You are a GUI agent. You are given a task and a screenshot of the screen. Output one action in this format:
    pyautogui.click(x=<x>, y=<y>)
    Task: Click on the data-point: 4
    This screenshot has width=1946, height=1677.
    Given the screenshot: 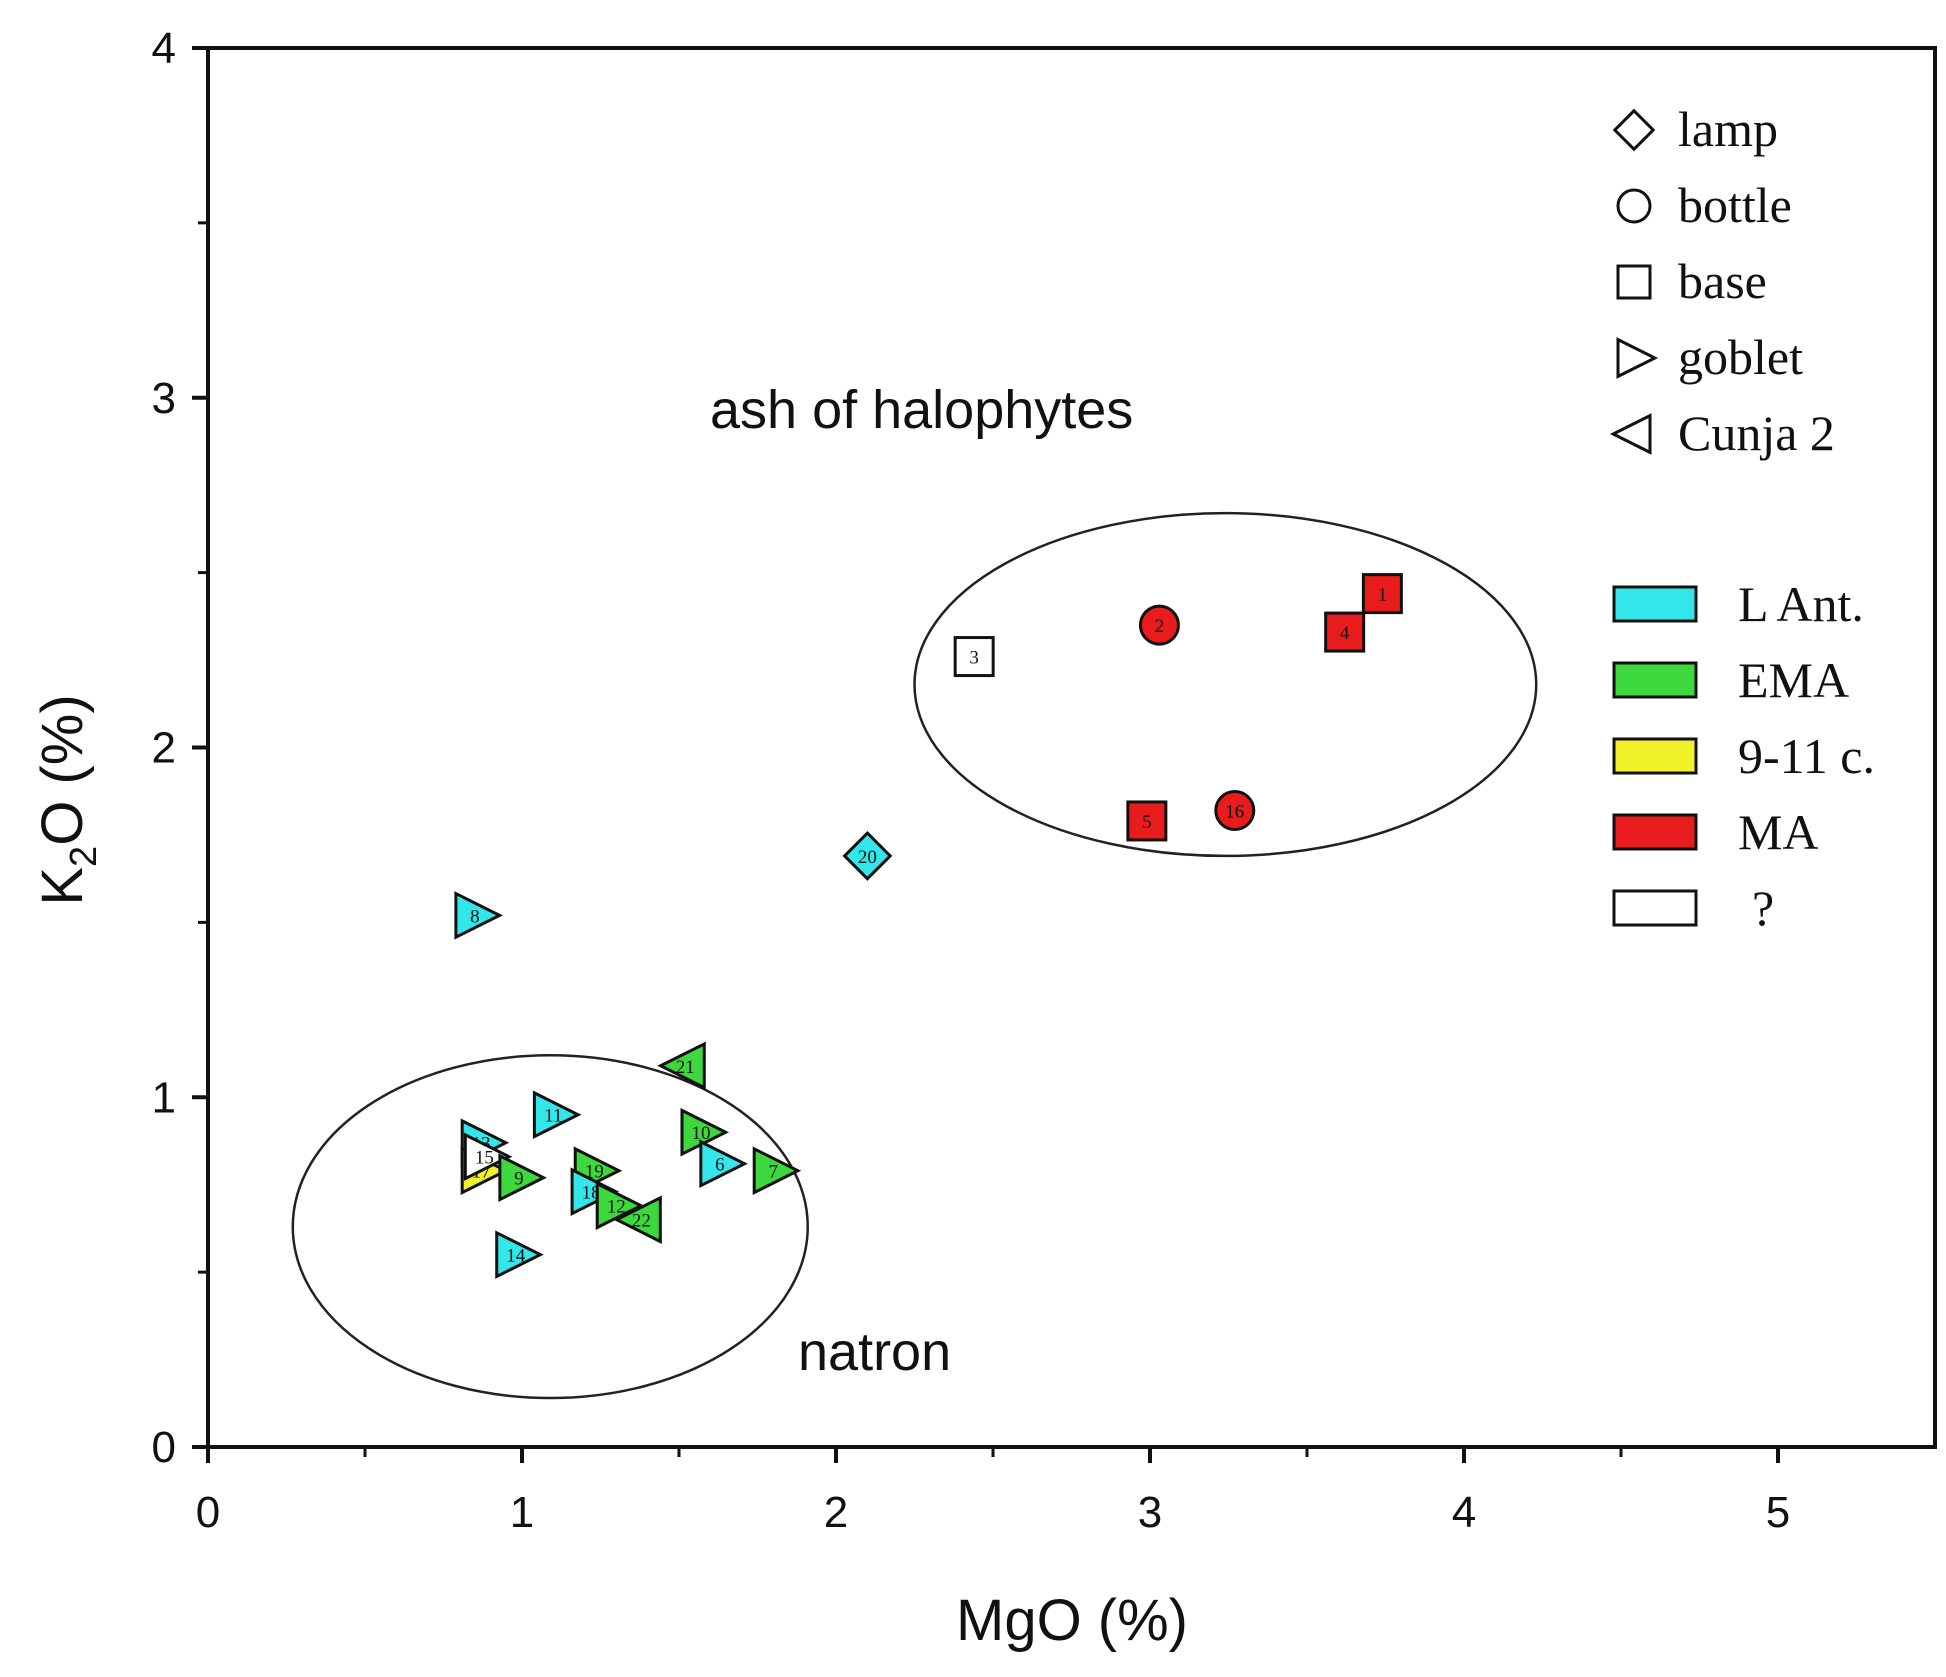 What is the action you would take?
    pyautogui.click(x=1345, y=632)
    